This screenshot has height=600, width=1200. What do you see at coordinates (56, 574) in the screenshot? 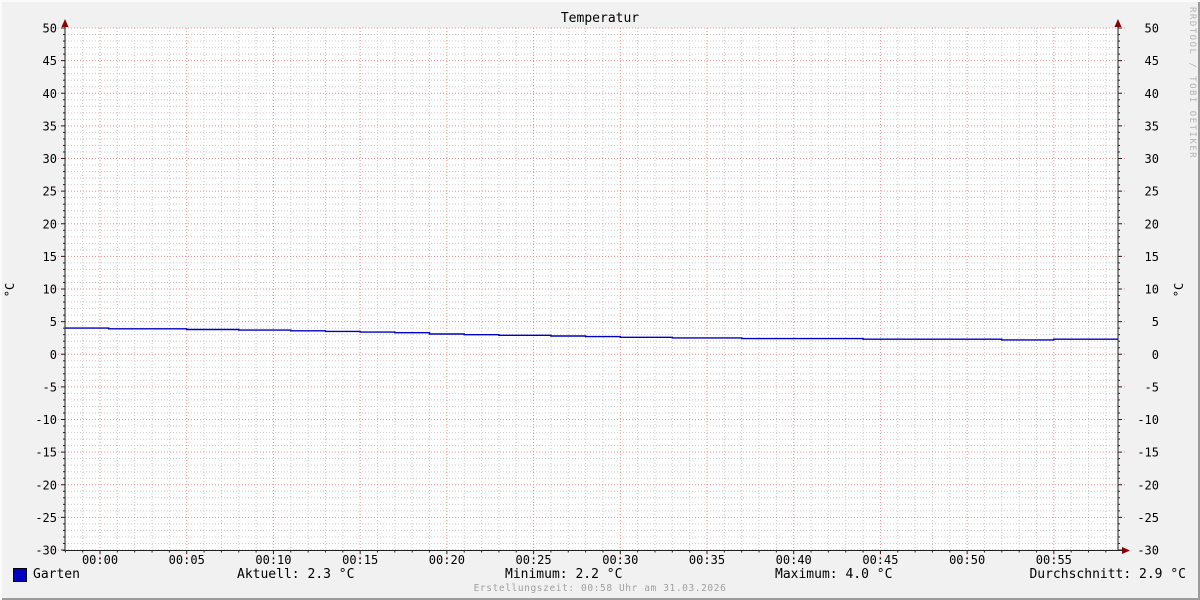
I see `legend-label-garten: Garten` at bounding box center [56, 574].